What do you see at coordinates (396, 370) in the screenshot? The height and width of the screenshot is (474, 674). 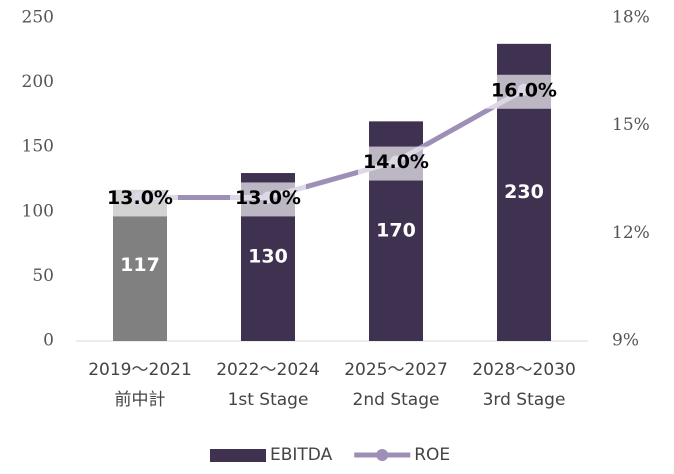 I see `x-tick-label: 2025～2027` at bounding box center [396, 370].